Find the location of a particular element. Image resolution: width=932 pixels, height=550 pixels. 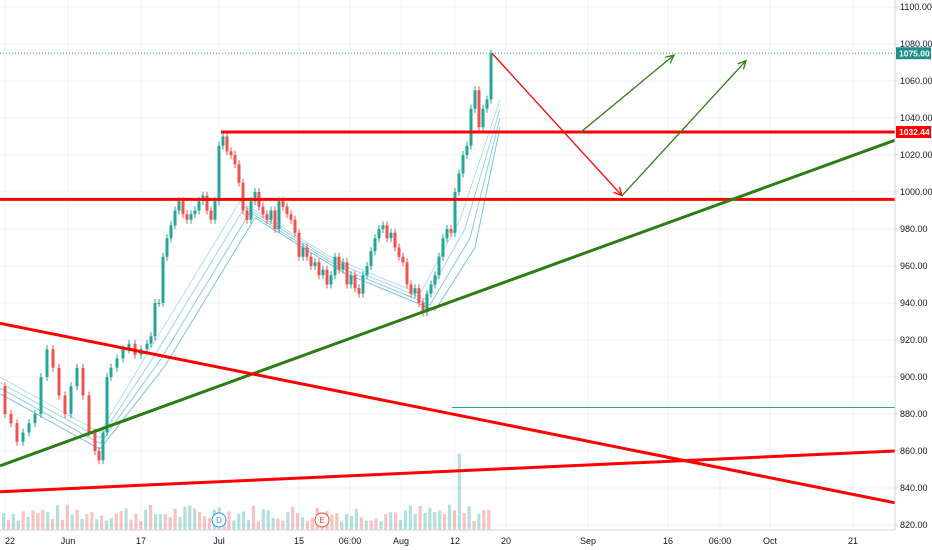

price-axis-bg is located at coordinates (913, 275).